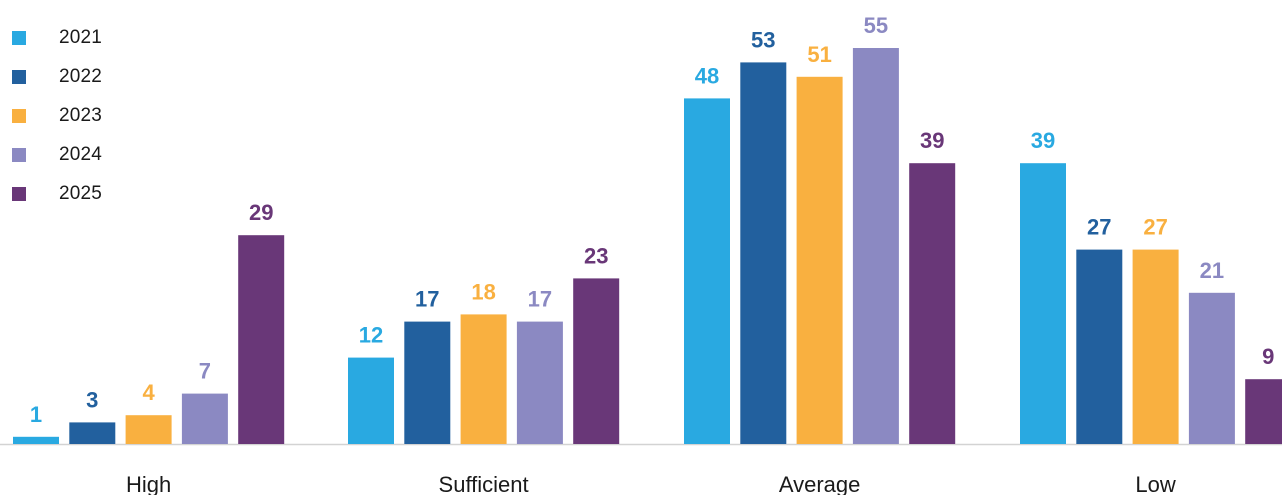  What do you see at coordinates (763, 39) in the screenshot?
I see `data-label: 53` at bounding box center [763, 39].